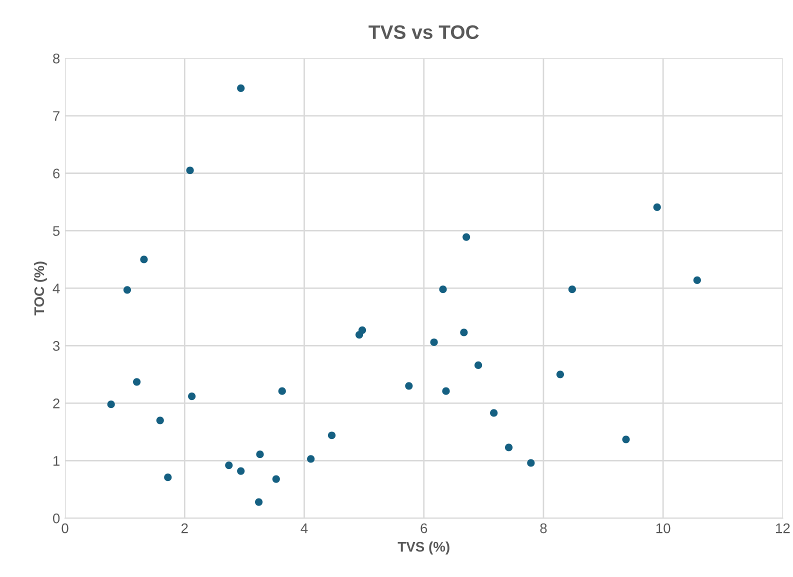 Image resolution: width=793 pixels, height=577 pixels. What do you see at coordinates (543, 528) in the screenshot?
I see `x-tick-label: 8` at bounding box center [543, 528].